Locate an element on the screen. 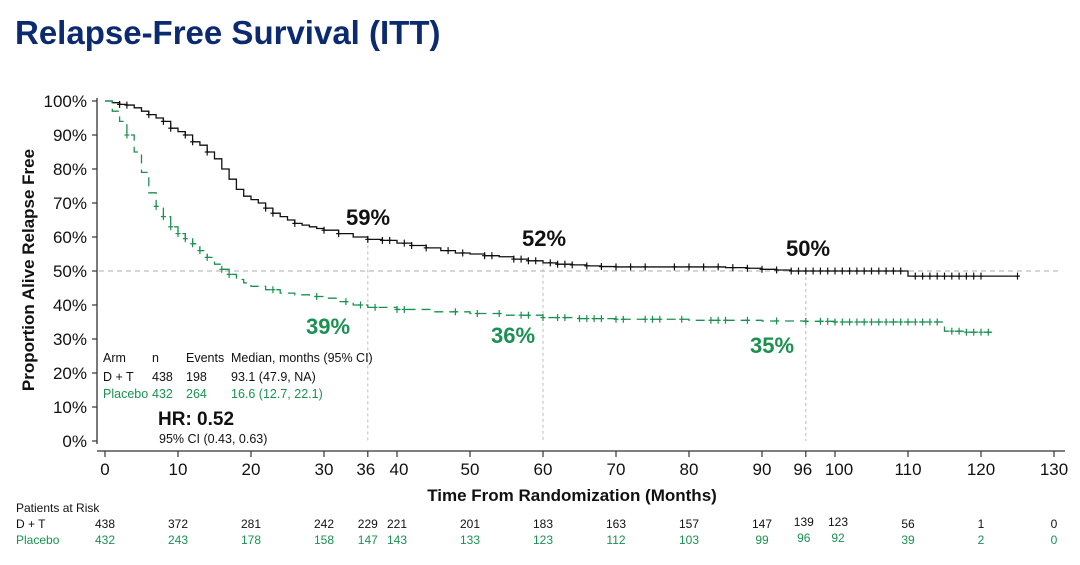 Image resolution: width=1080 pixels, height=565 pixels. risk-value: 103 is located at coordinates (689, 540).